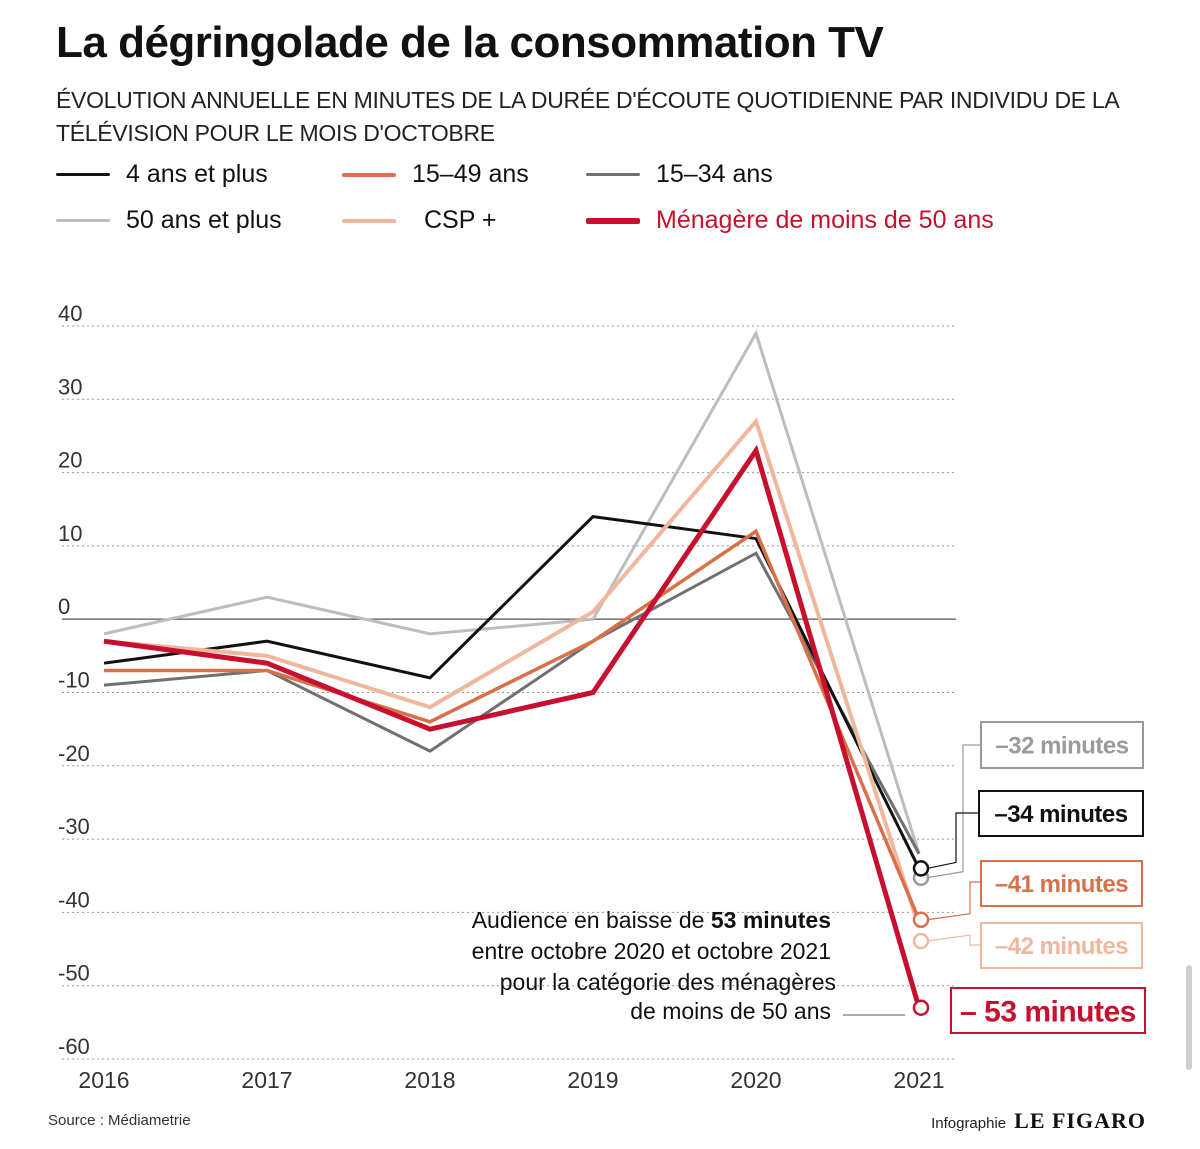 The width and height of the screenshot is (1200, 1149). I want to click on annotation-text: pour la catégorie des ménagères, so click(668, 982).